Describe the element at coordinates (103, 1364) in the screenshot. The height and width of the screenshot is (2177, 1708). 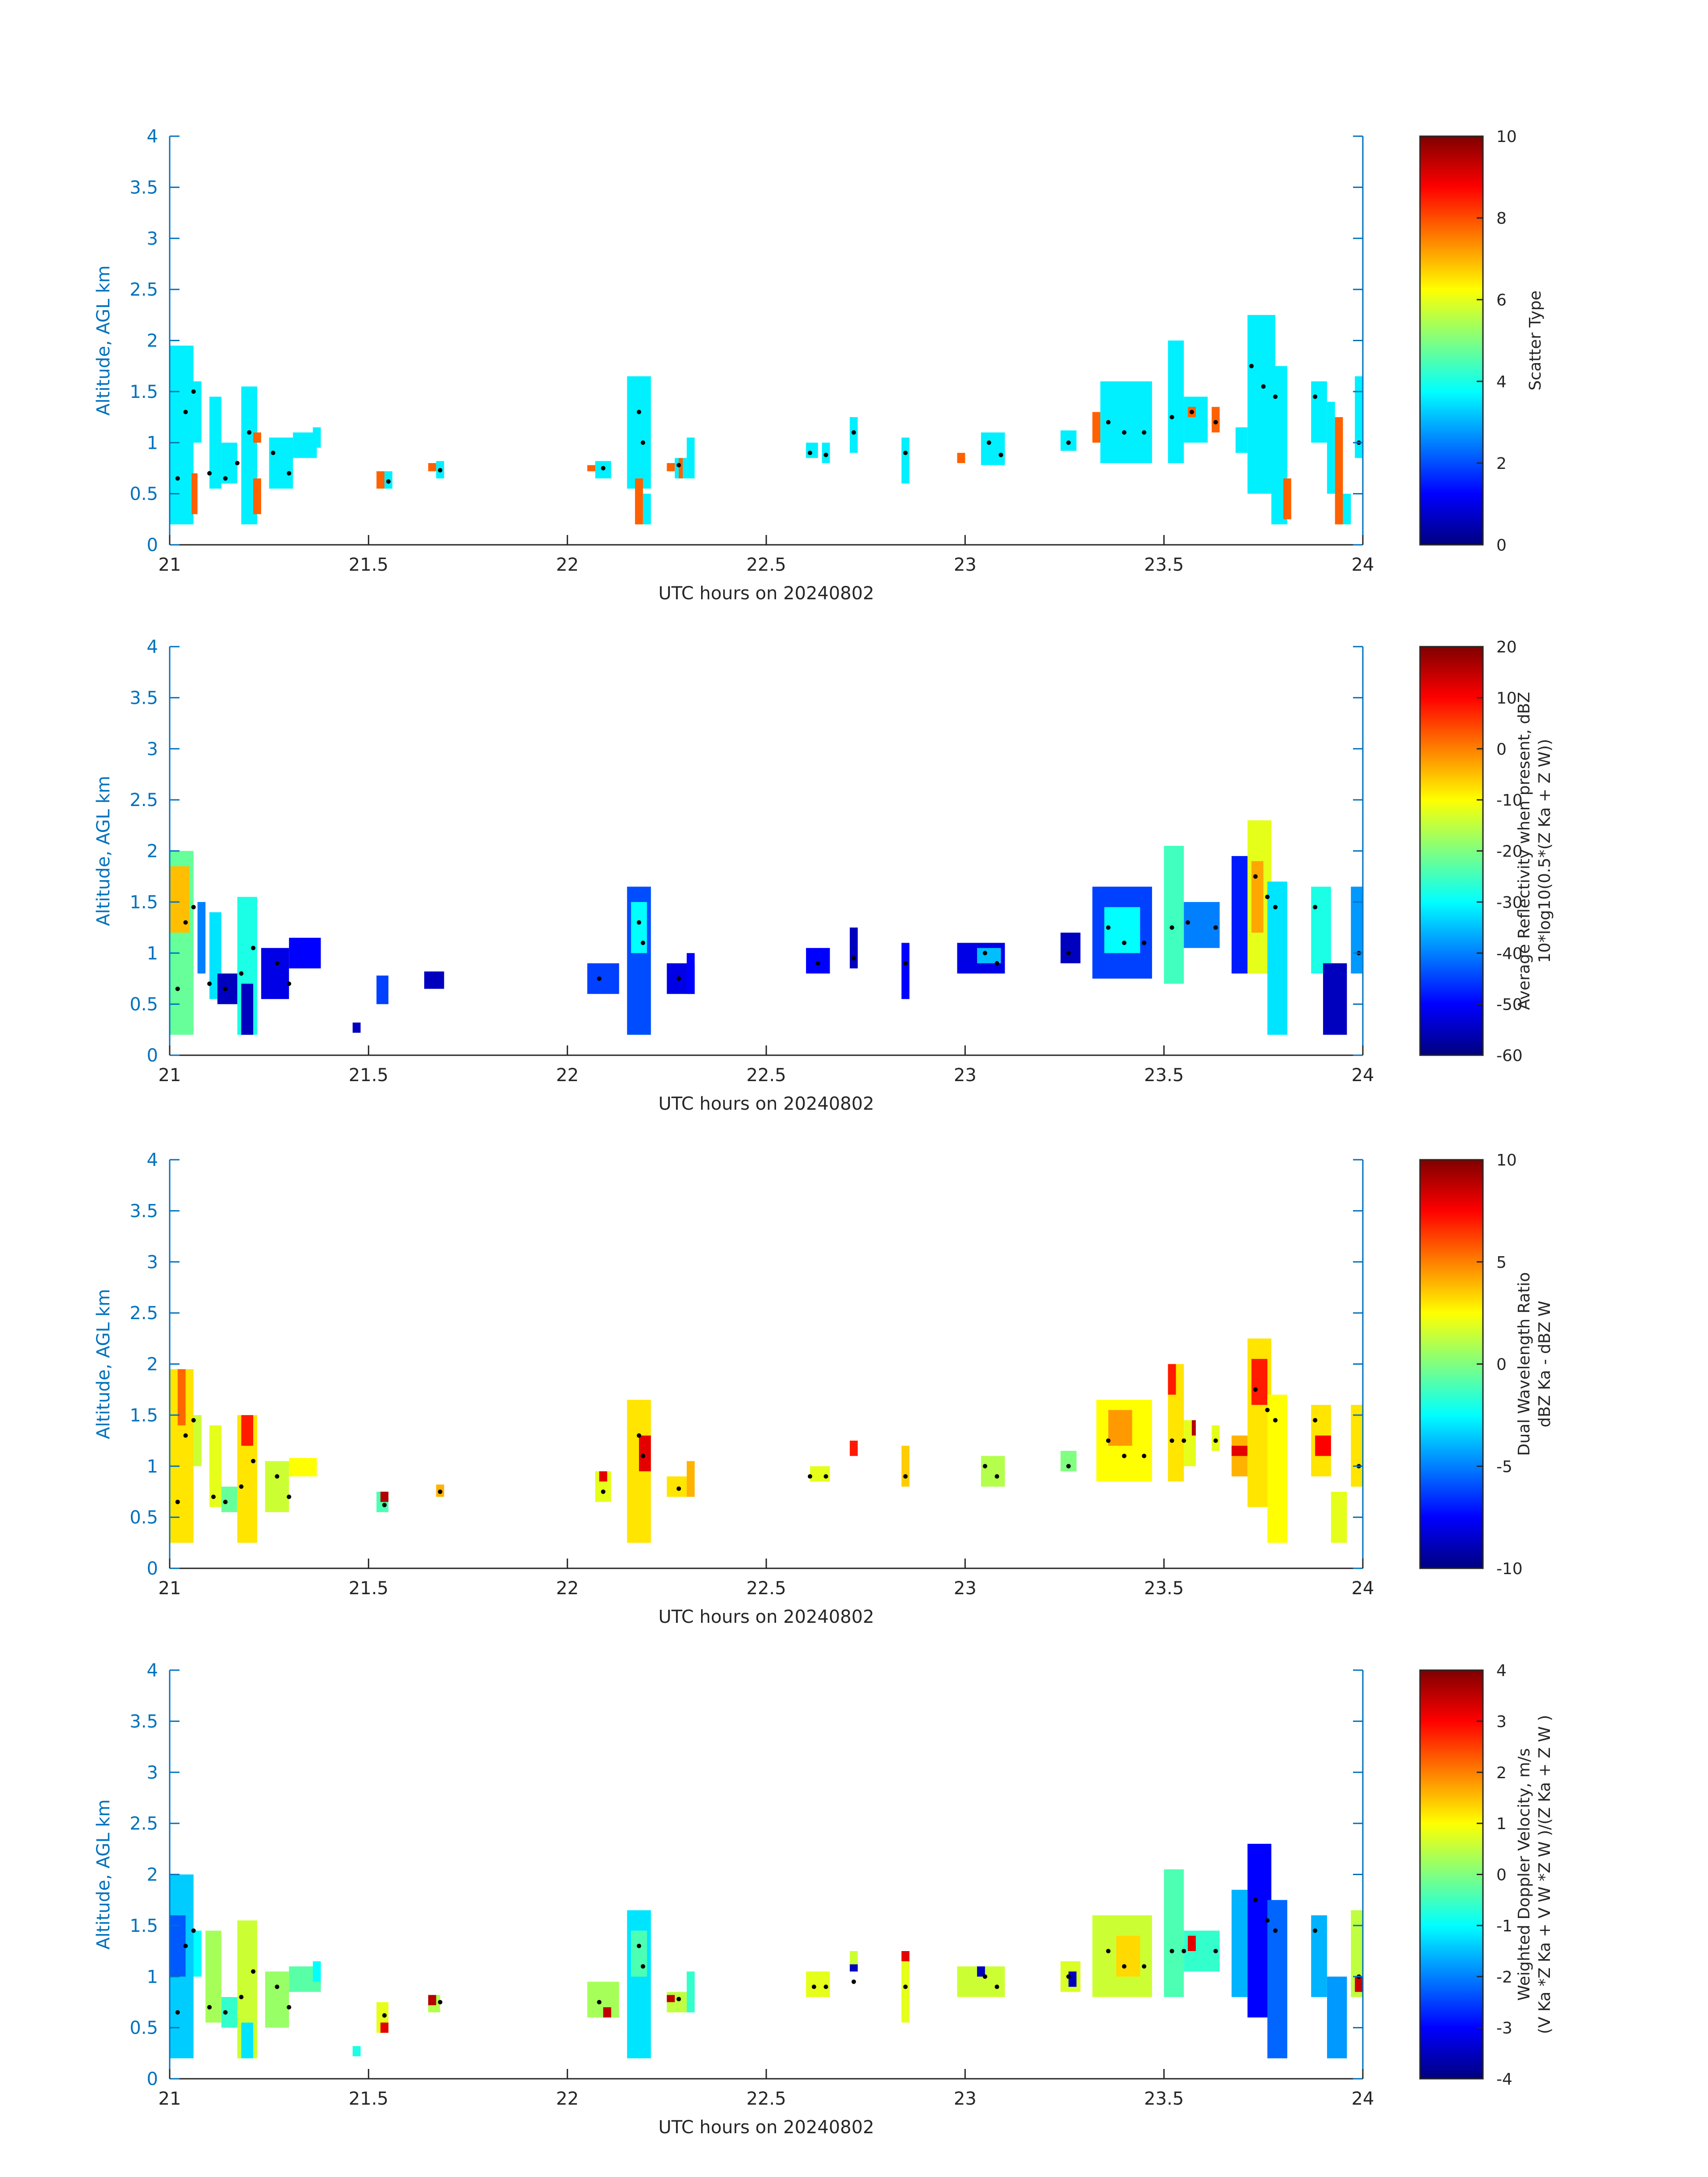
I see `y-axis-label: Altitude, AGL km` at that location.